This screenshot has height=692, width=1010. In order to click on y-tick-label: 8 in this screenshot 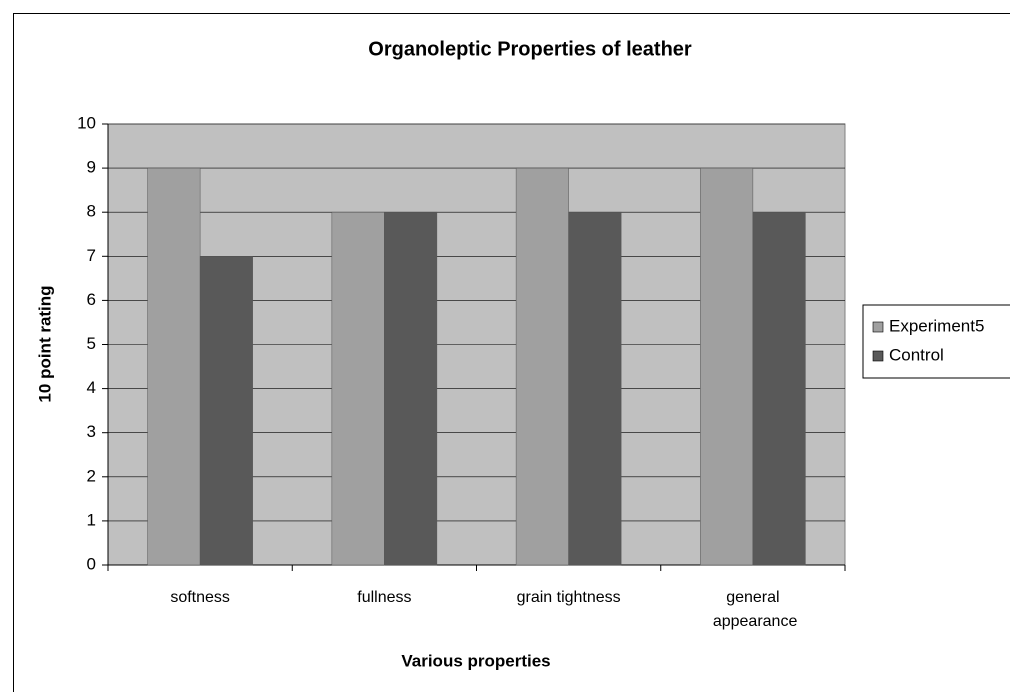, I will do `click(91, 211)`.